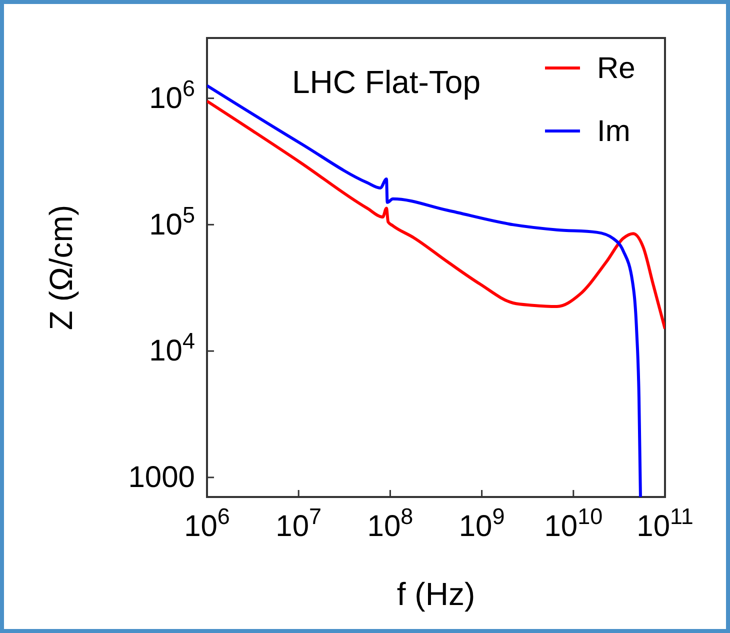 The image size is (730, 633). I want to click on y-tick-label: 10$^{5}$, so click(172, 222).